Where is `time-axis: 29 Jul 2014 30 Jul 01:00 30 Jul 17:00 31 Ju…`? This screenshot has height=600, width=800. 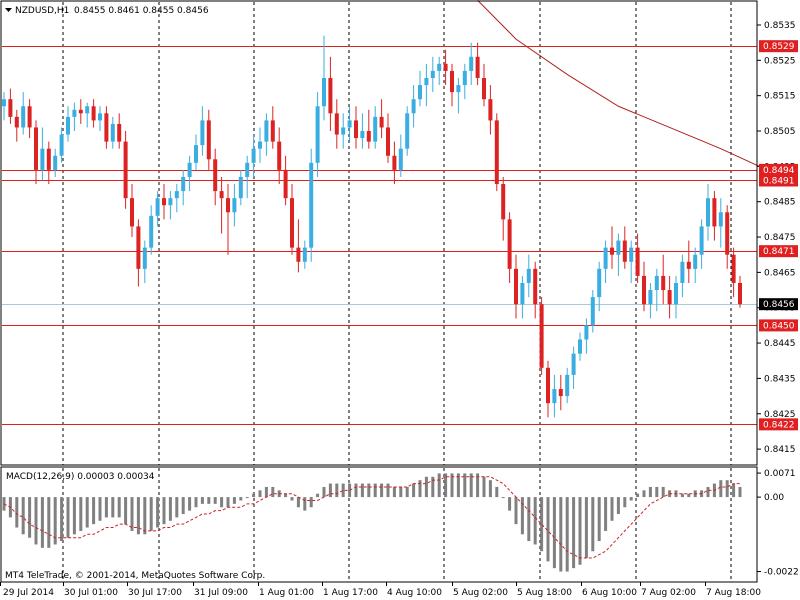
time-axis: 29 Jul 2014 30 Jul 01:00 30 Jul 17:00 31 Ju… is located at coordinates (380, 590).